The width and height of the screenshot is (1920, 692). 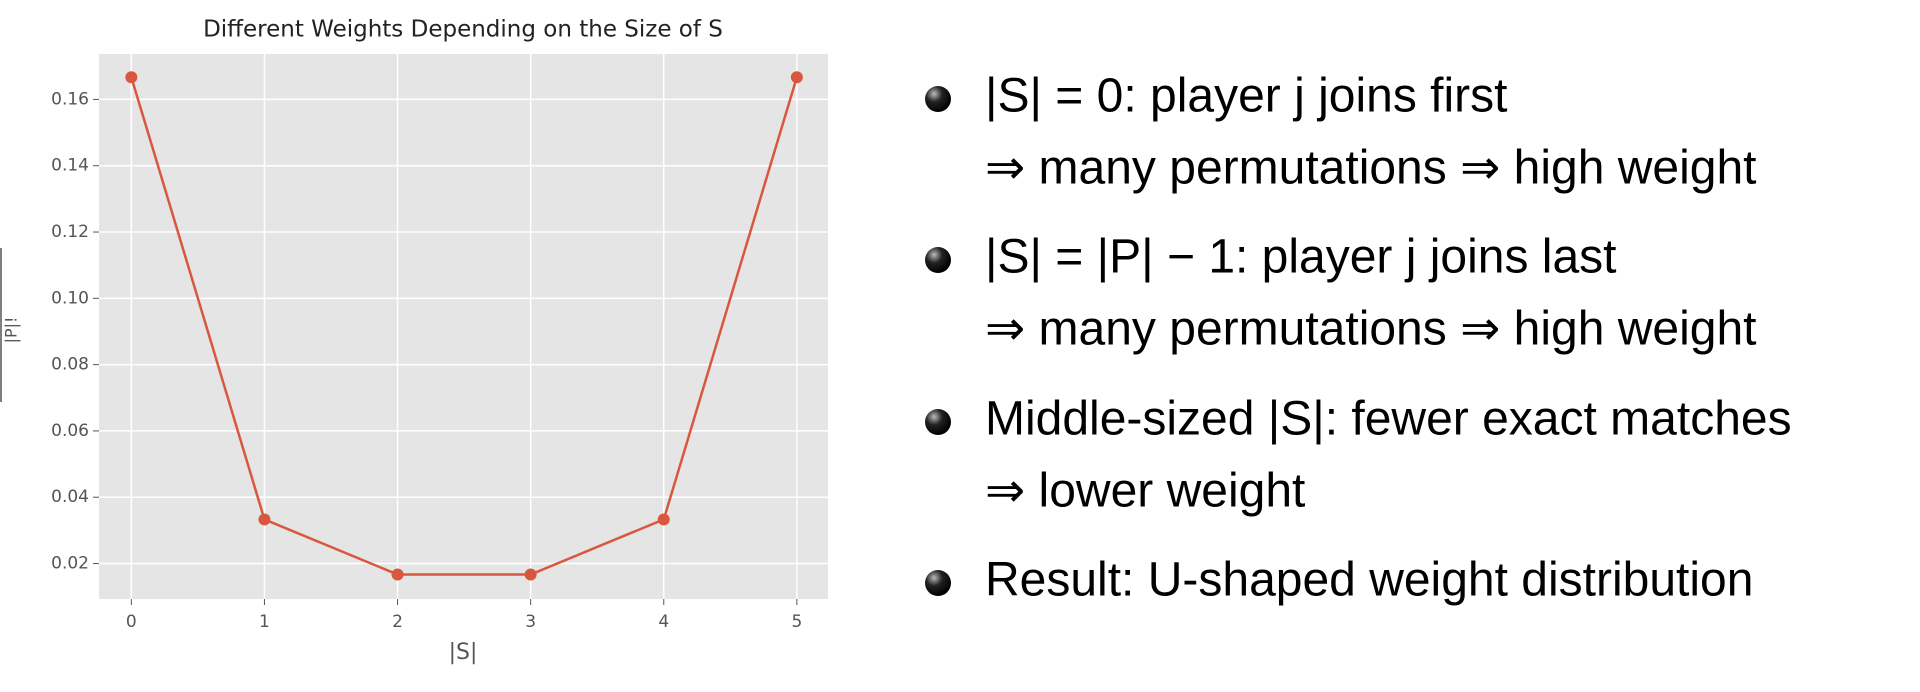 I want to click on x-tick-label: 2, so click(x=397, y=622).